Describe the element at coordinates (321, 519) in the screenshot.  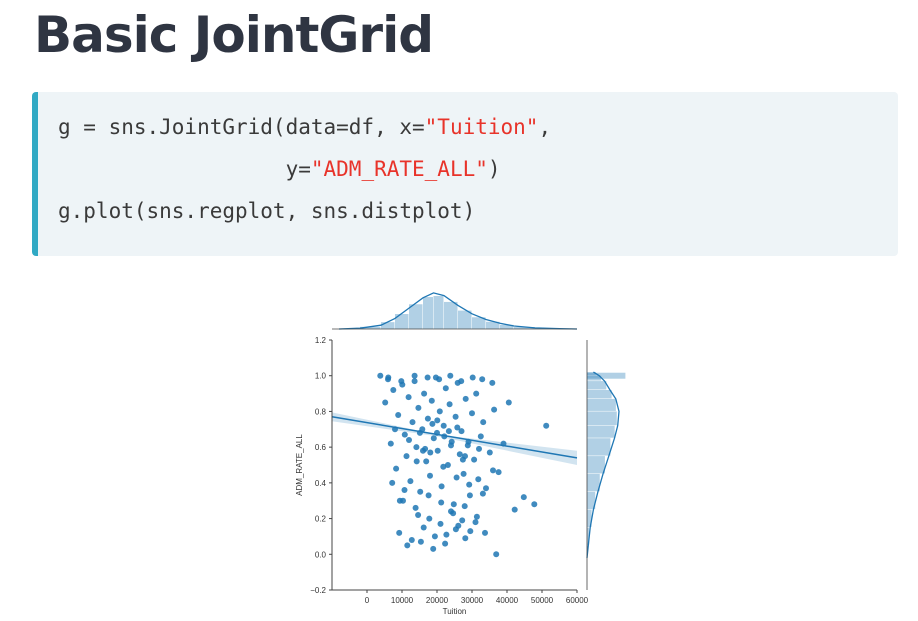
I see `y-tick-label: 0.2` at that location.